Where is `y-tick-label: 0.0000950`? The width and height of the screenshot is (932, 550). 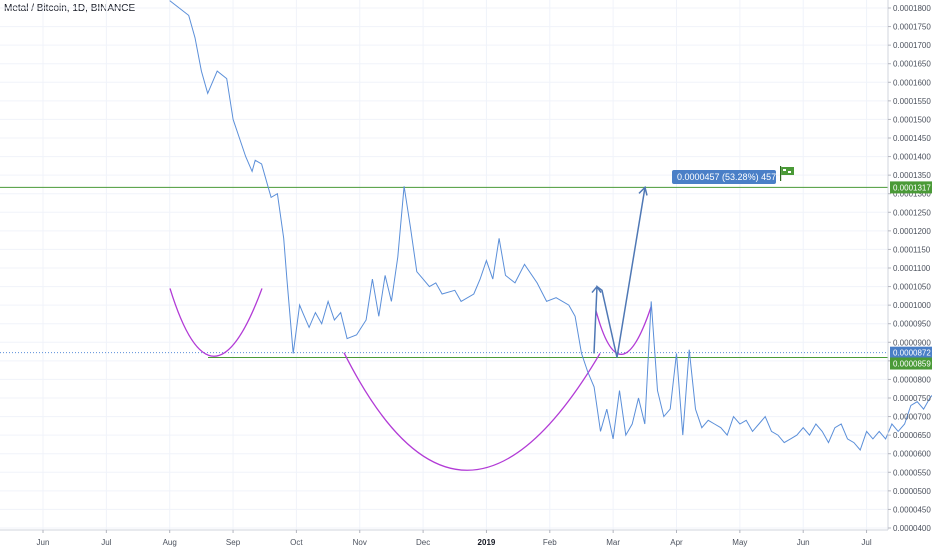 y-tick-label: 0.0000950 is located at coordinates (912, 324).